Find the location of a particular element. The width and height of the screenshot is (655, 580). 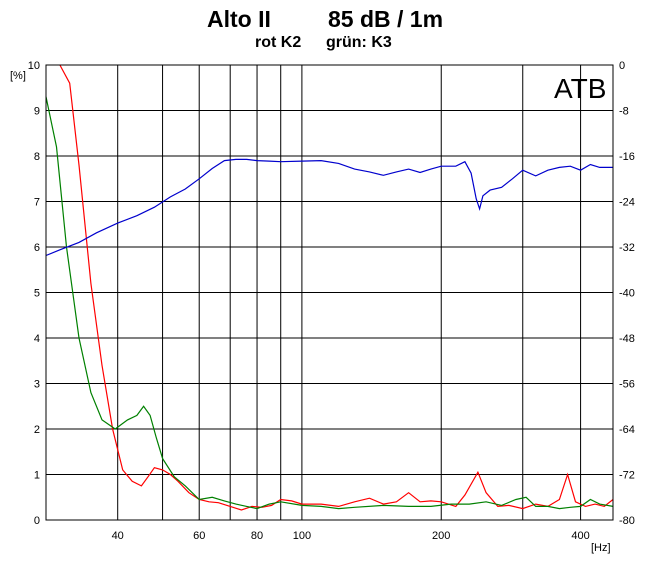

chart-title: Alto II 85 dB / 1m is located at coordinates (327, 21).